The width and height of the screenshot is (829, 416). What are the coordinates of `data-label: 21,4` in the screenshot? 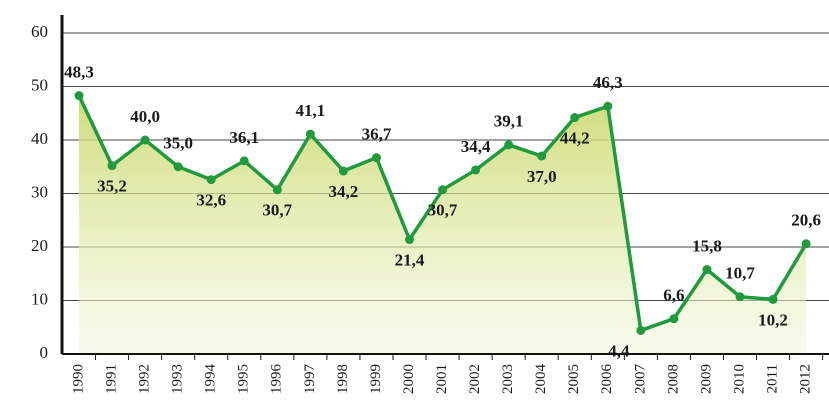 It's located at (410, 259).